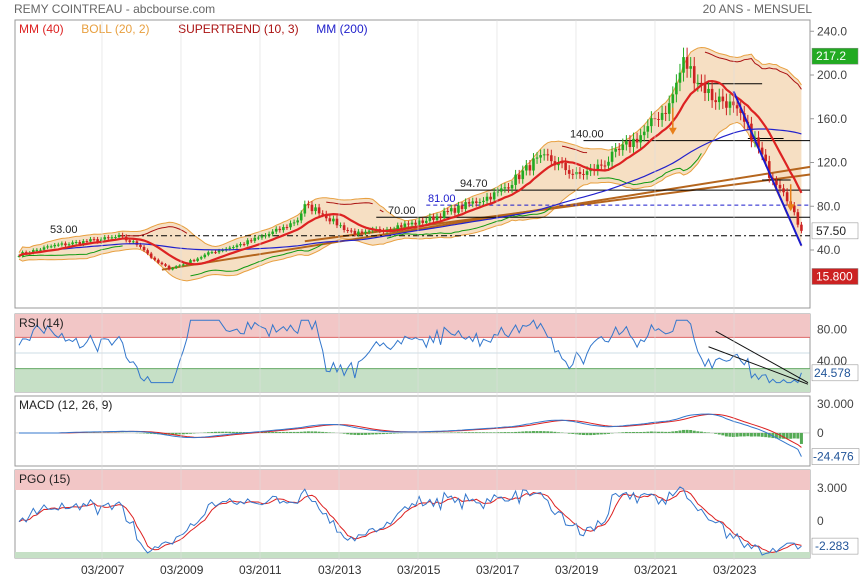 The width and height of the screenshot is (860, 580). What do you see at coordinates (757, 9) in the screenshot?
I see `chart-period: 20 ANS - MENSUEL` at bounding box center [757, 9].